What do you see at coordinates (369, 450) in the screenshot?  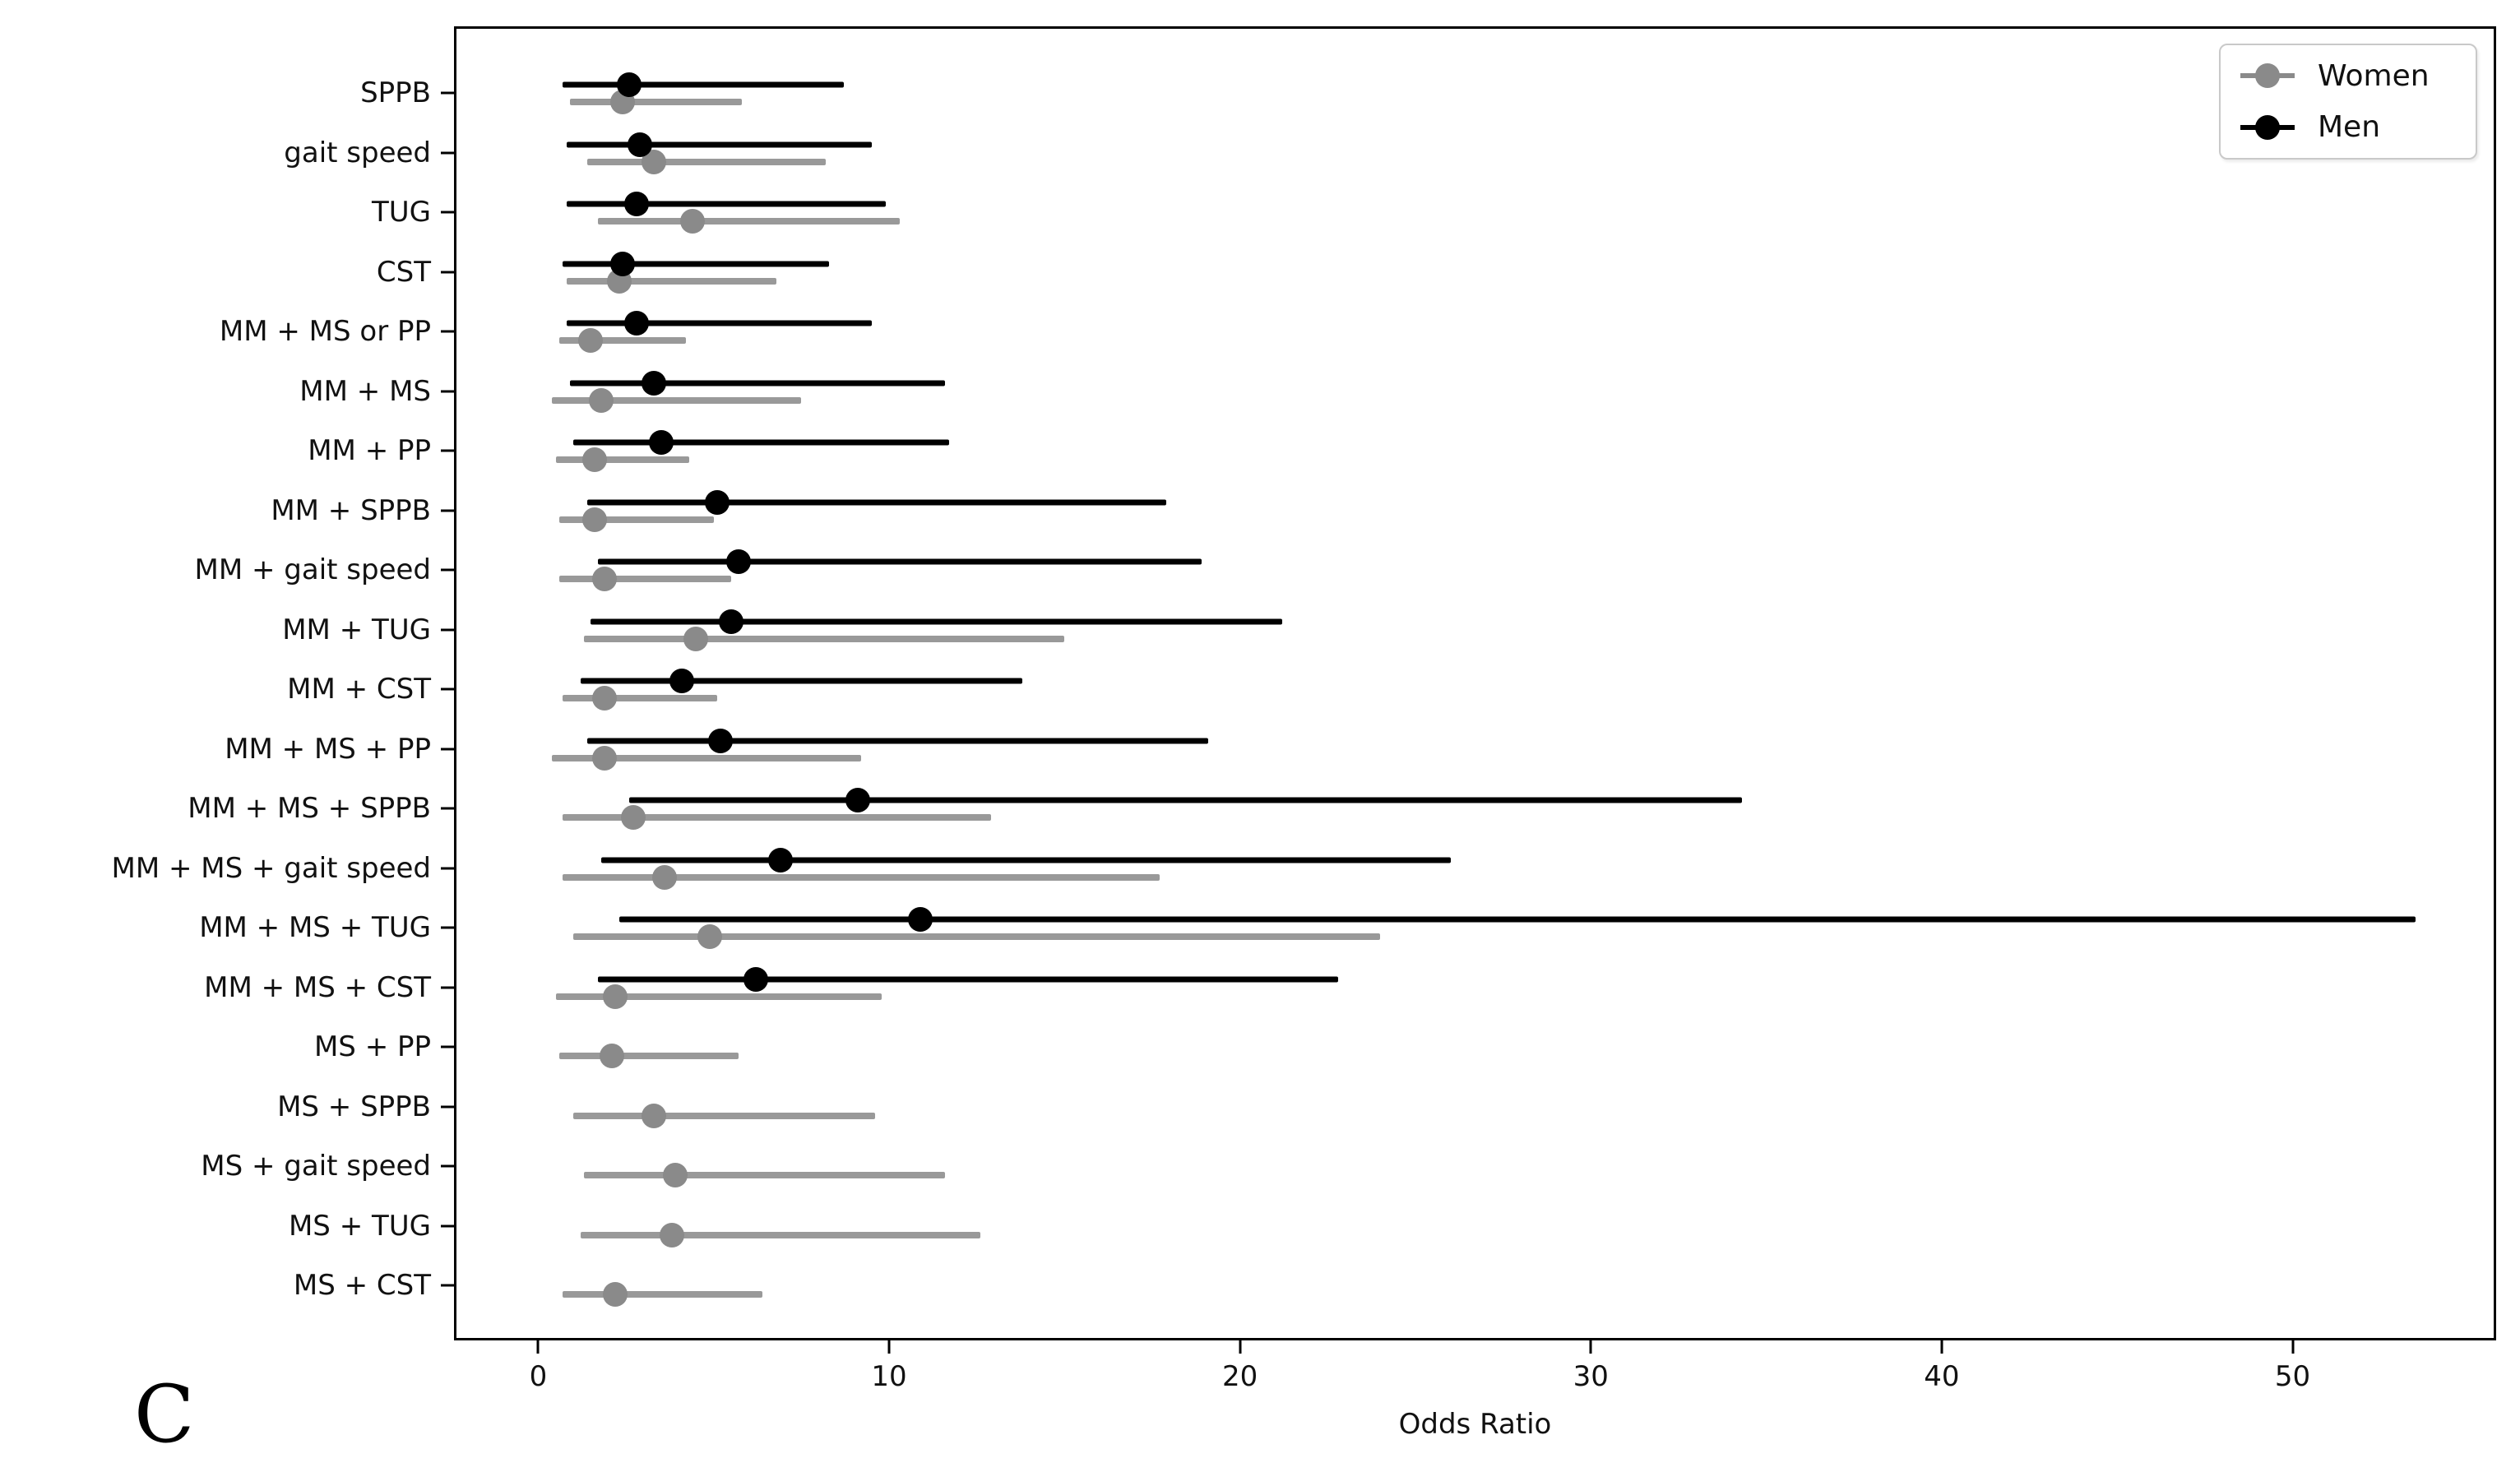 I see `y-tick-label: MM + PP` at bounding box center [369, 450].